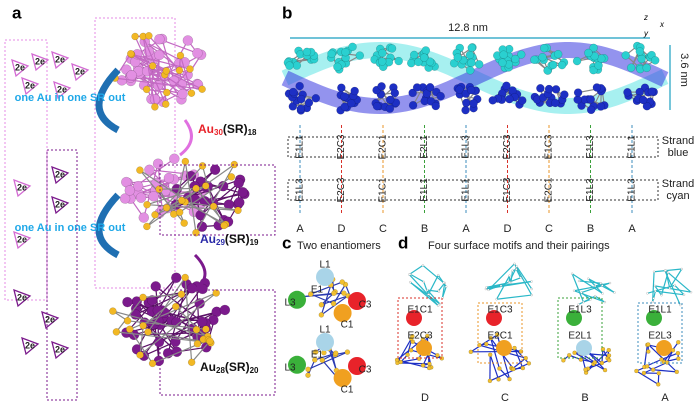  I want to click on motif-label: E1L3, so click(466, 147).